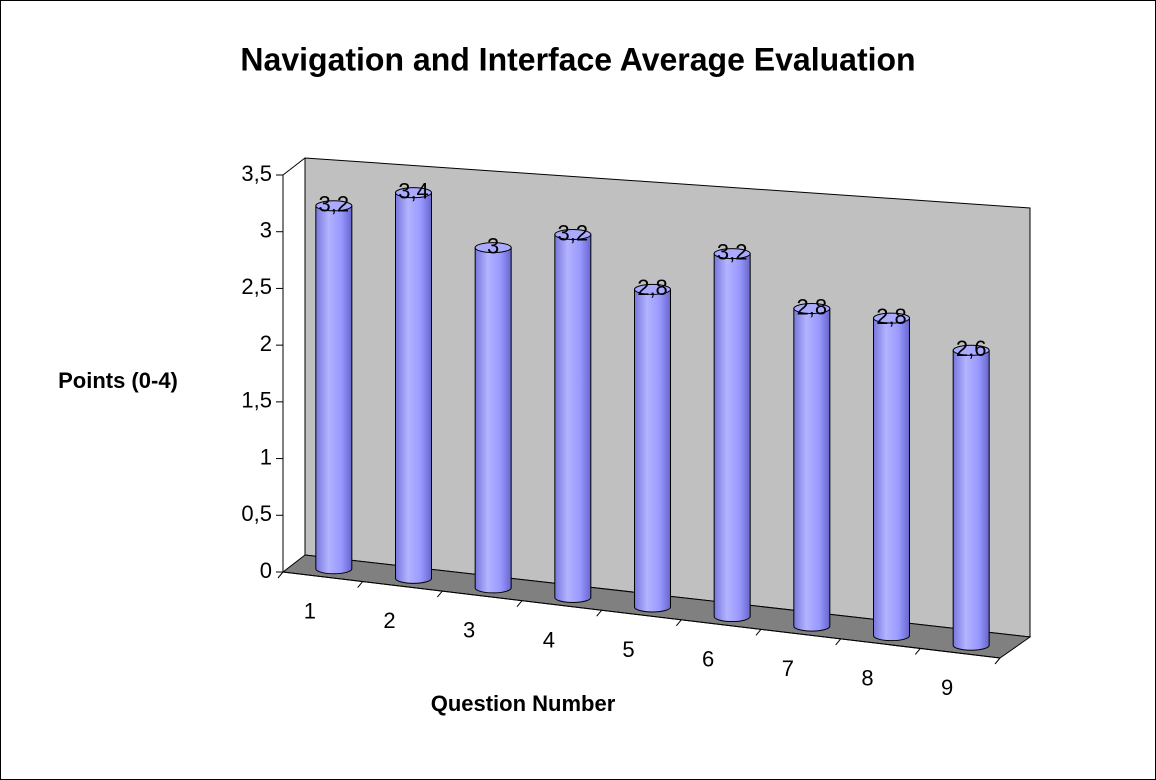 This screenshot has width=1156, height=780. I want to click on data-label: 2,6, so click(971, 348).